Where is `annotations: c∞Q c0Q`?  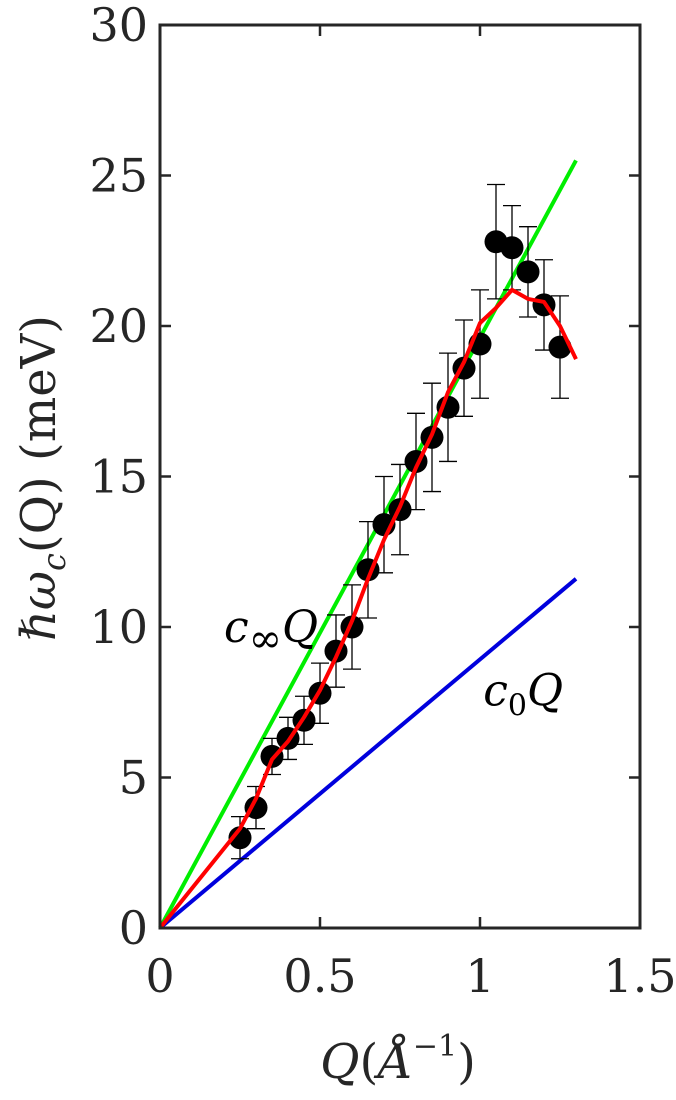
annotations: c∞Q c0Q is located at coordinates (393, 662).